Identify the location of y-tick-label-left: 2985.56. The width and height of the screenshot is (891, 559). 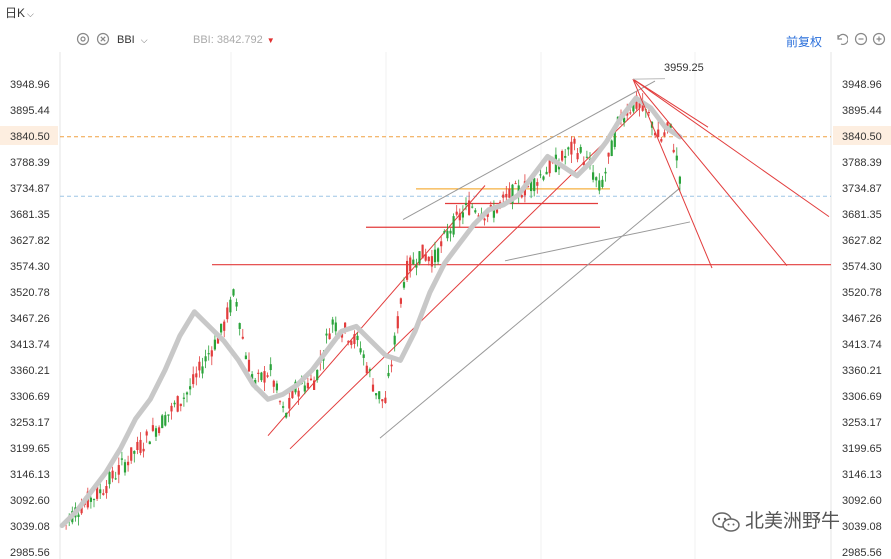
(30, 553).